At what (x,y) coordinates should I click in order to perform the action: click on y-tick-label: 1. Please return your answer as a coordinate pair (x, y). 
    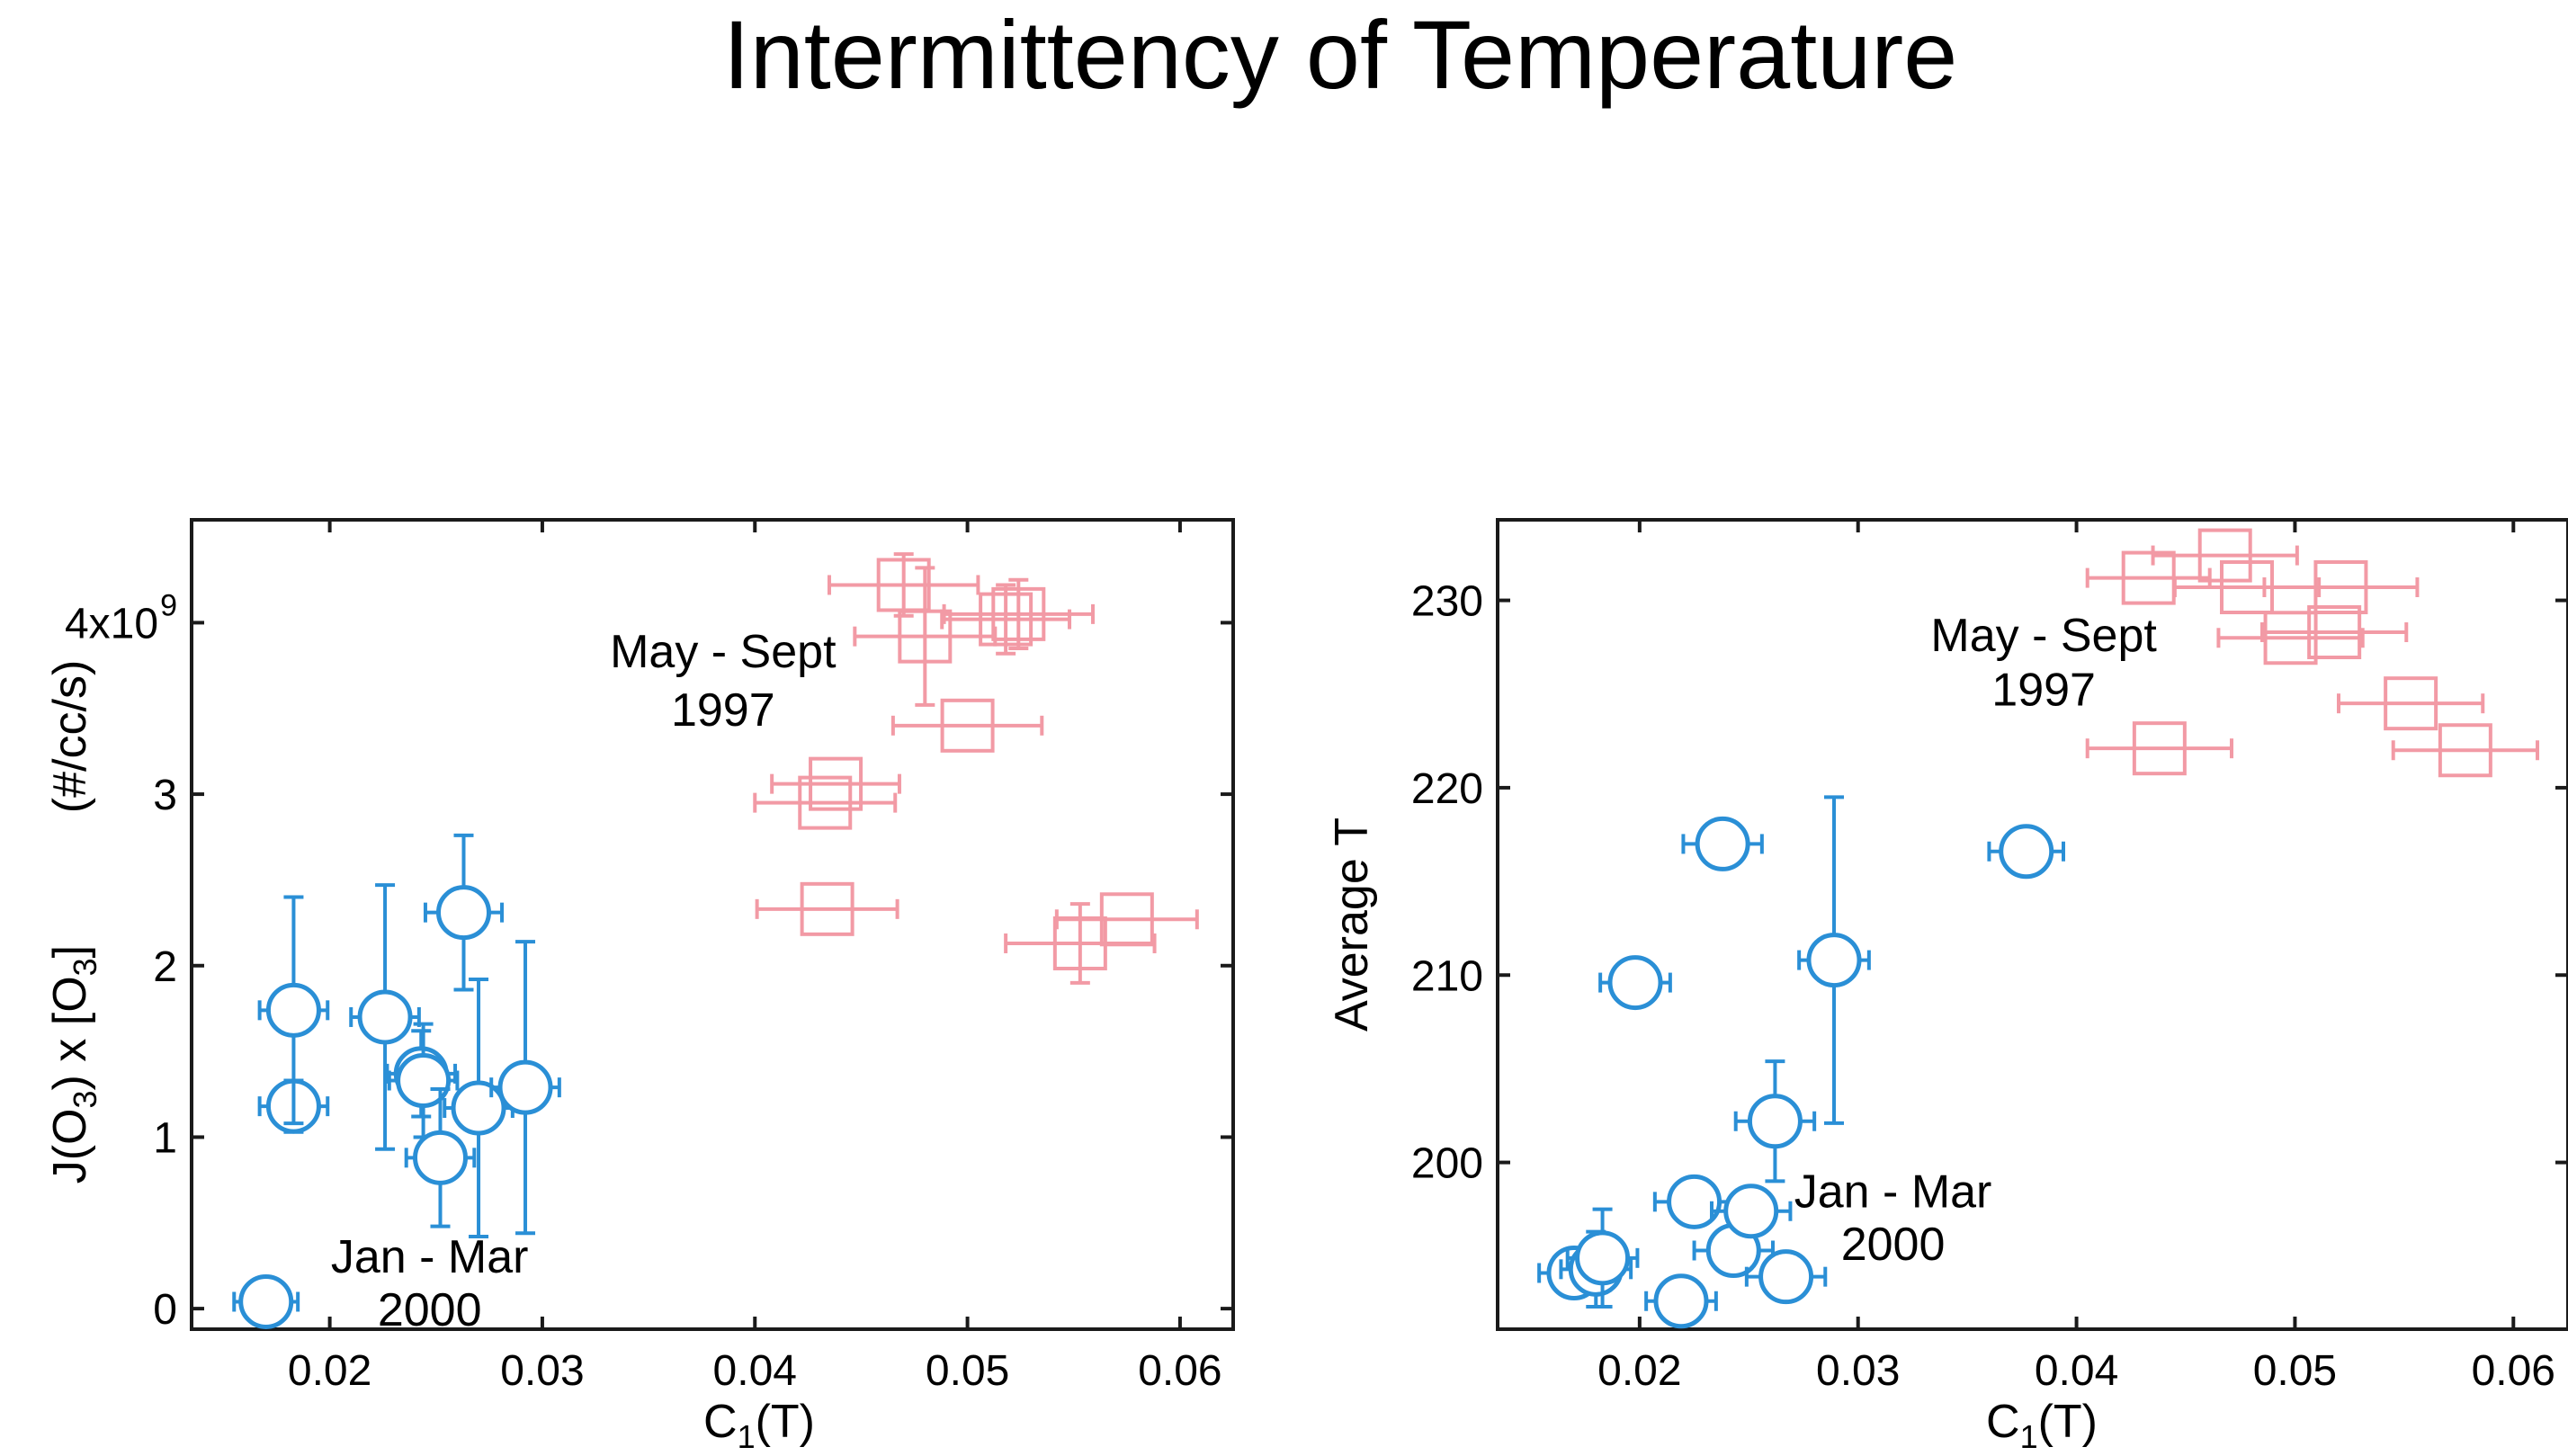
    Looking at the image, I should click on (165, 1138).